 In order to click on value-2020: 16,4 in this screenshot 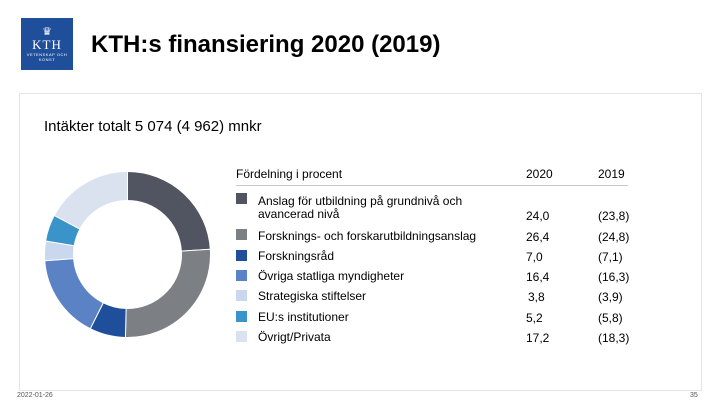, I will do `click(538, 277)`.